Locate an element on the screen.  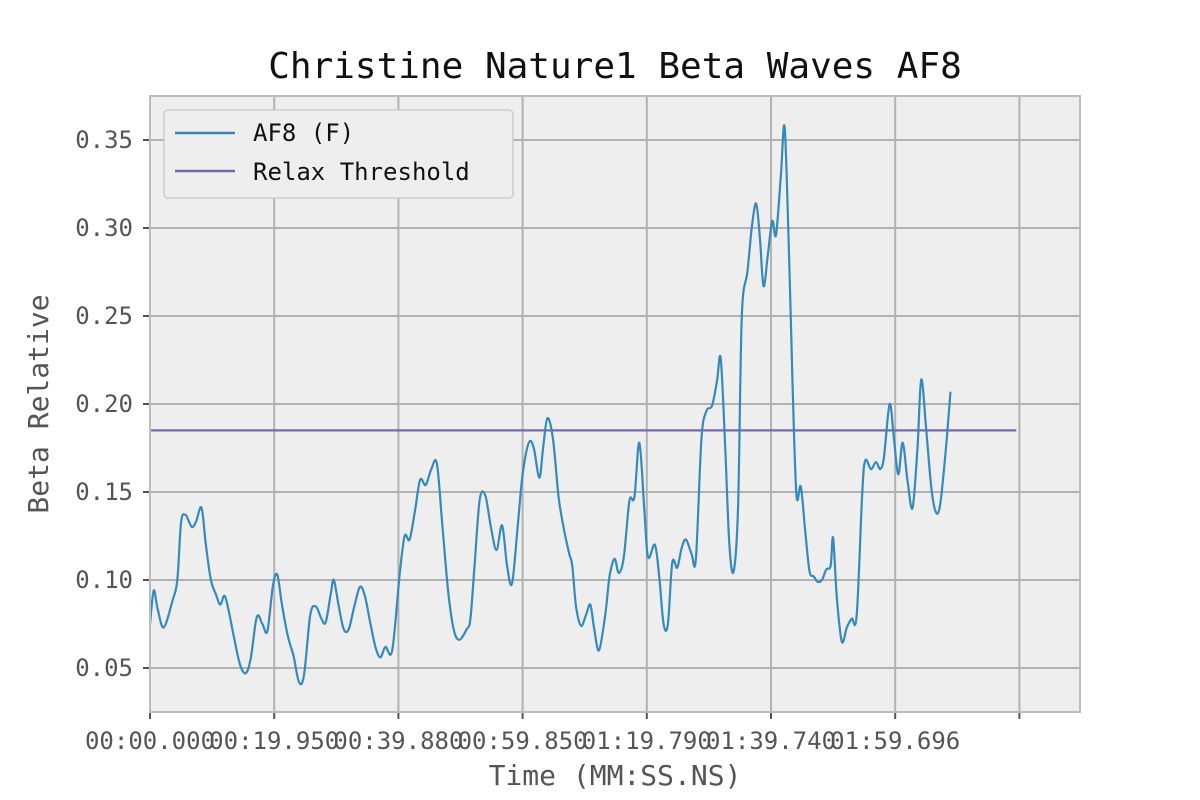
chart-title: Christine Nature1 Beta Waves AF8 is located at coordinates (615, 66).